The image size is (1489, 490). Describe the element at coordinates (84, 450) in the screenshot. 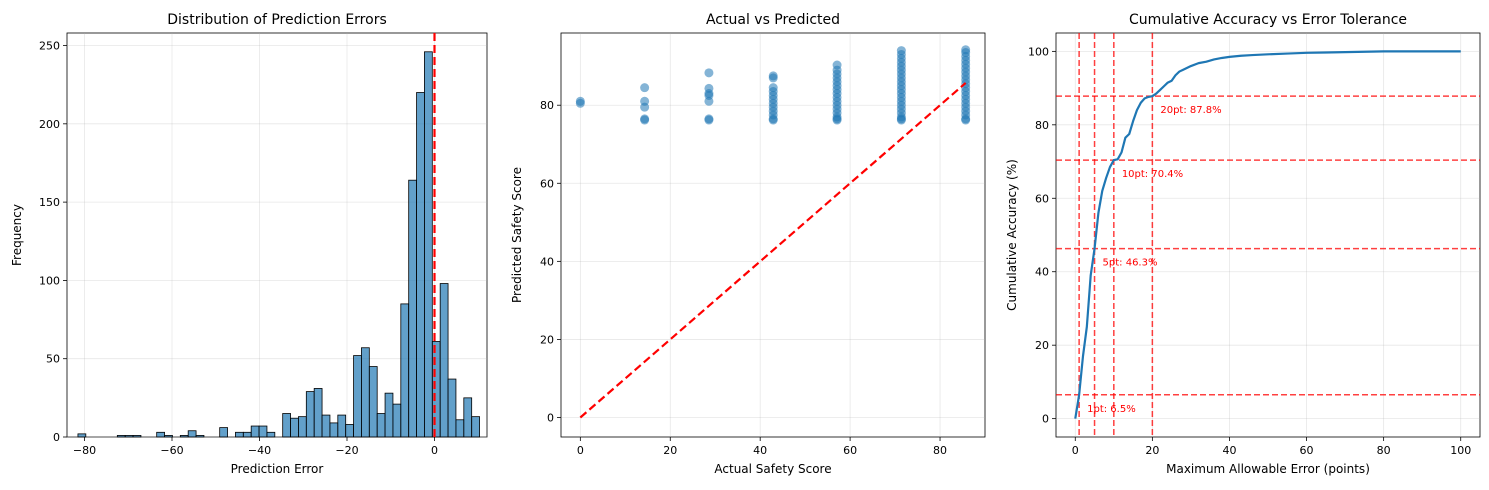

I see `x-tick-label: −80` at that location.